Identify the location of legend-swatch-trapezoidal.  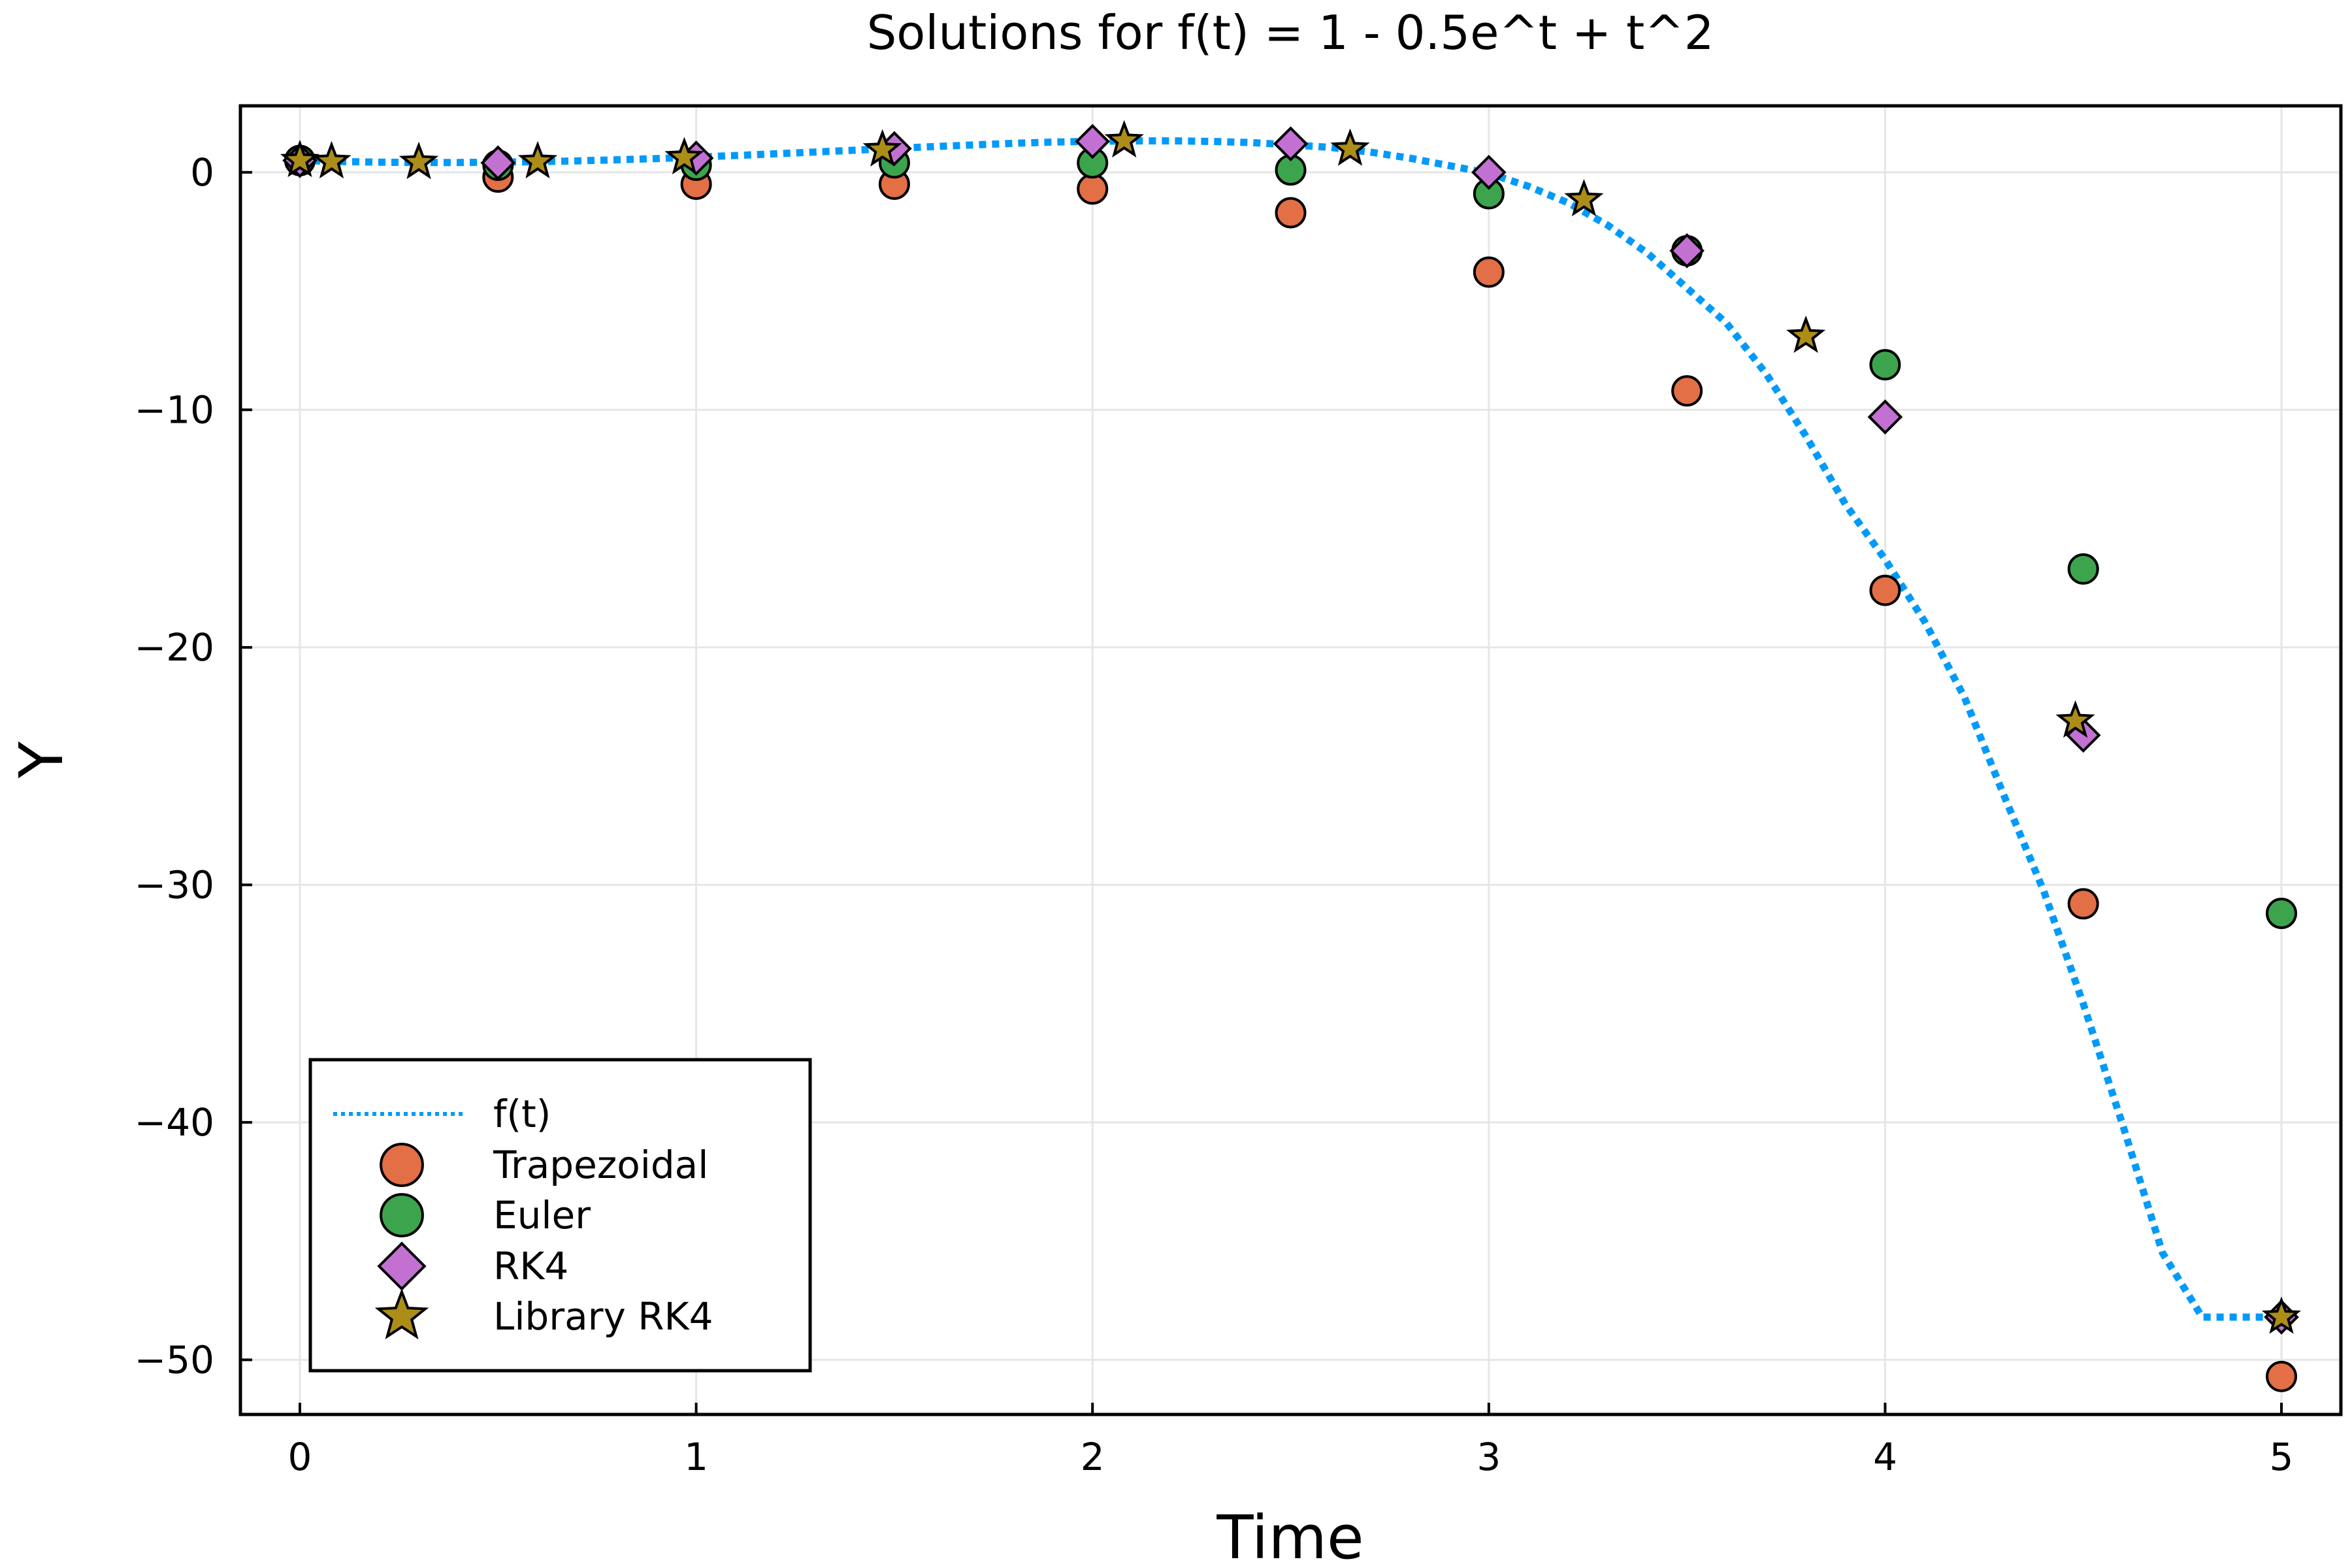
(402, 1165).